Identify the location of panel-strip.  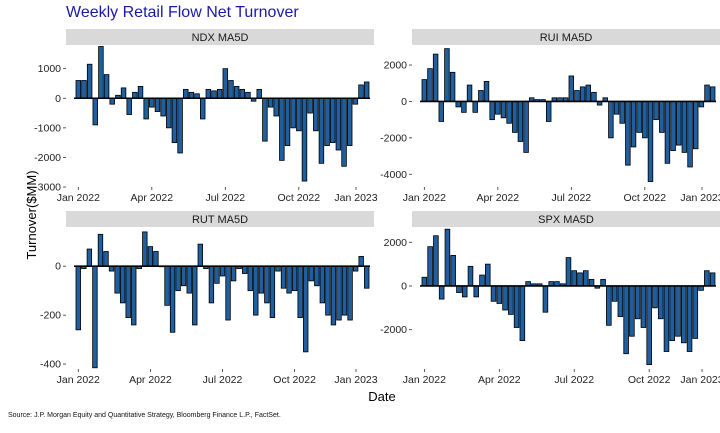
(220, 37).